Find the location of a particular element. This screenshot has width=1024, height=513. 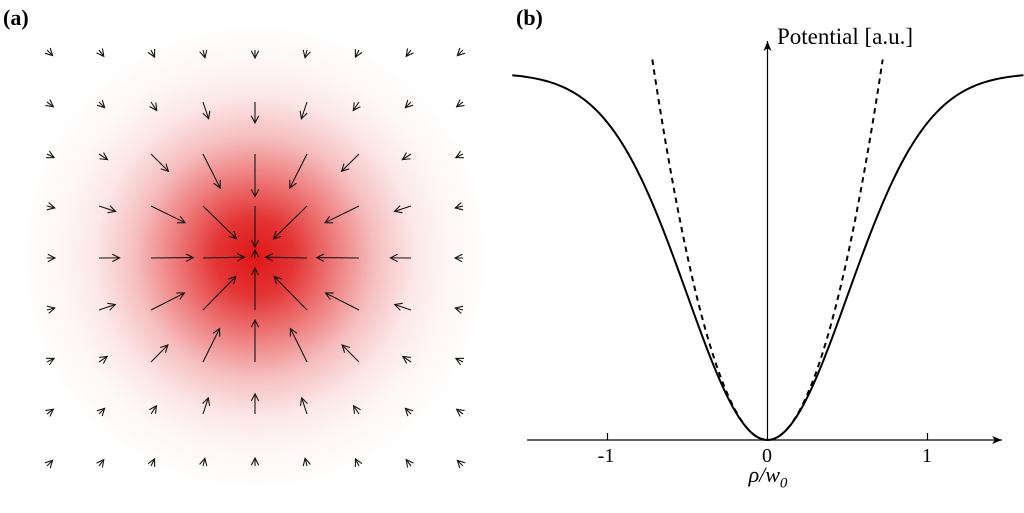

x-tick-label-minus-1: -1 is located at coordinates (606, 456).